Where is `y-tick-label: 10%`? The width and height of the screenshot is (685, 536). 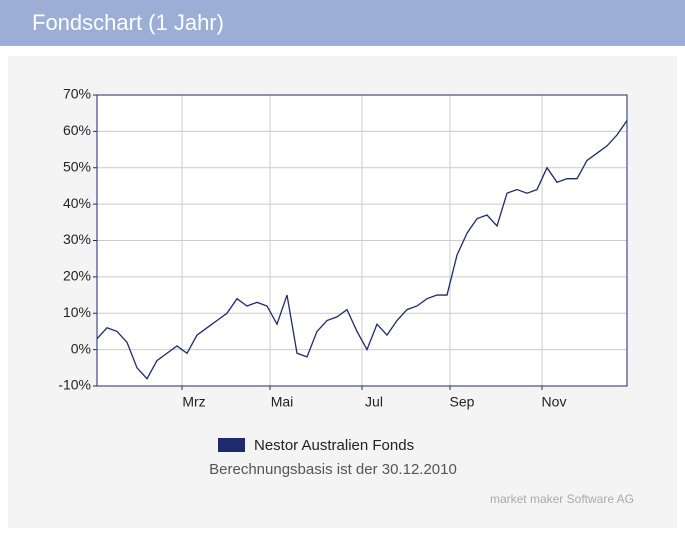 y-tick-label: 10% is located at coordinates (77, 312).